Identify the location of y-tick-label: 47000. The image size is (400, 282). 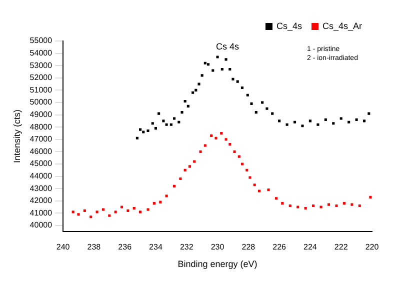
(41, 139).